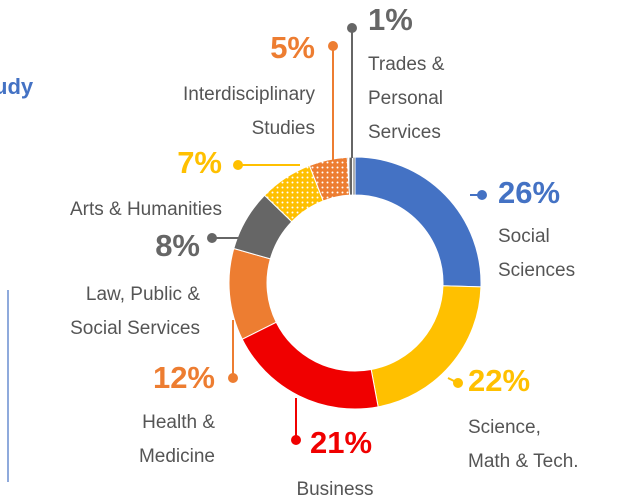  What do you see at coordinates (404, 132) in the screenshot?
I see `category-label: Services` at bounding box center [404, 132].